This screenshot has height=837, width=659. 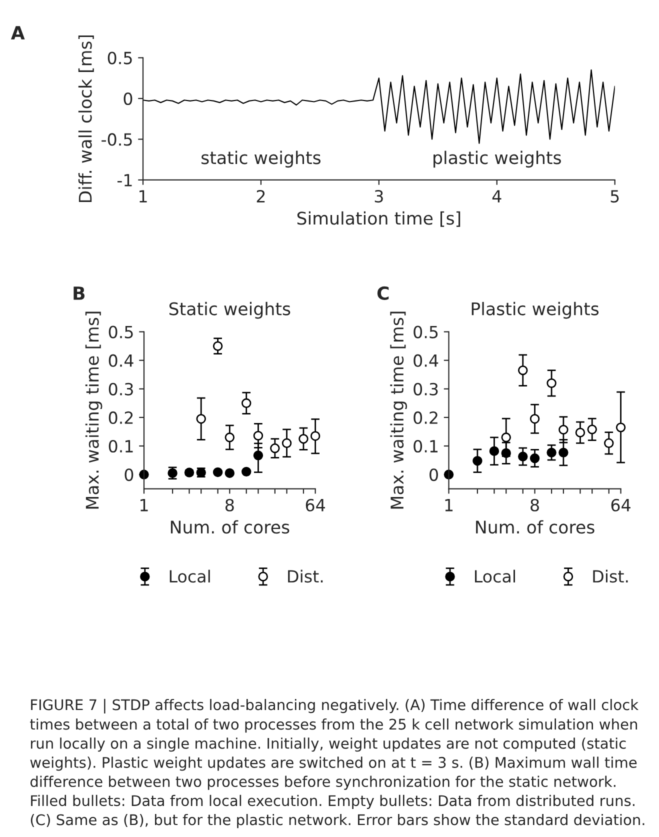 I want to click on text: B, so click(x=79, y=293).